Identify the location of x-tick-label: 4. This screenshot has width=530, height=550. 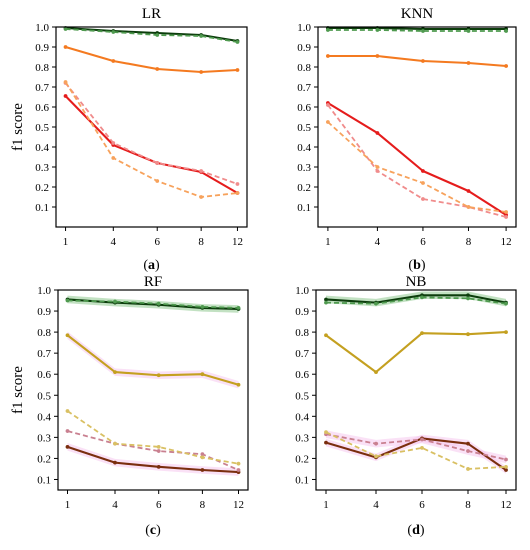
(378, 242).